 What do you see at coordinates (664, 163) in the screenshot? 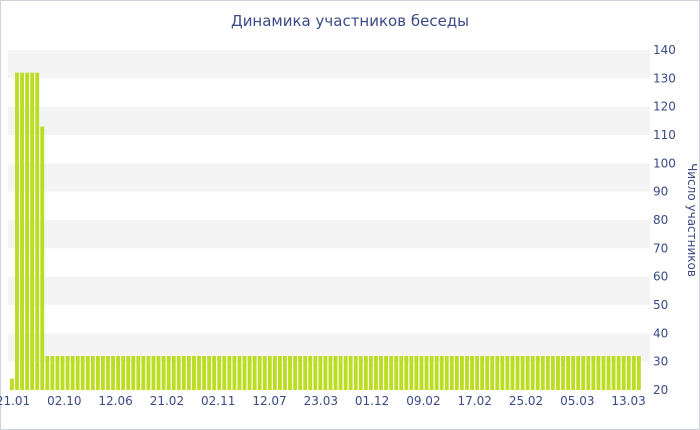
I see `y-tick-label: 100` at bounding box center [664, 163].